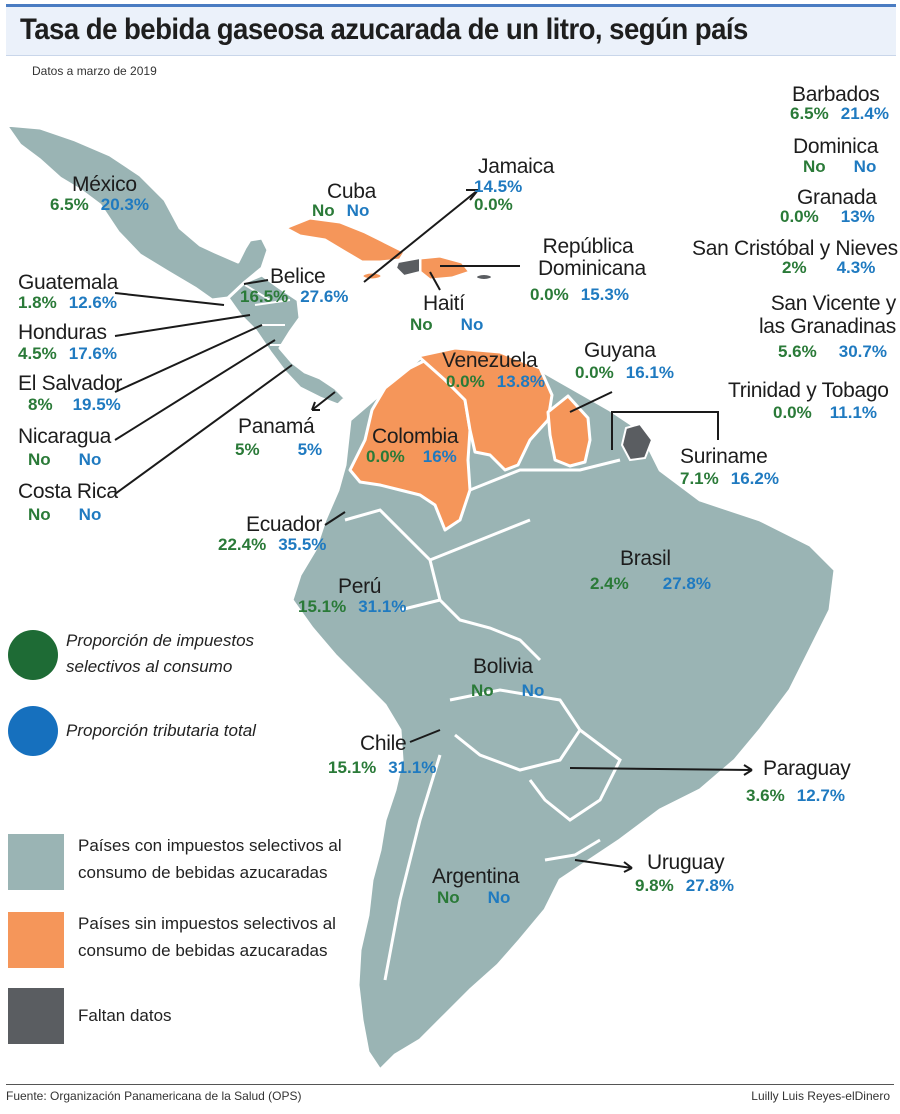 The height and width of the screenshot is (1114, 900). Describe the element at coordinates (579, 294) in the screenshot. I see `values-rep-dom: 0.0% 15.3%` at that location.